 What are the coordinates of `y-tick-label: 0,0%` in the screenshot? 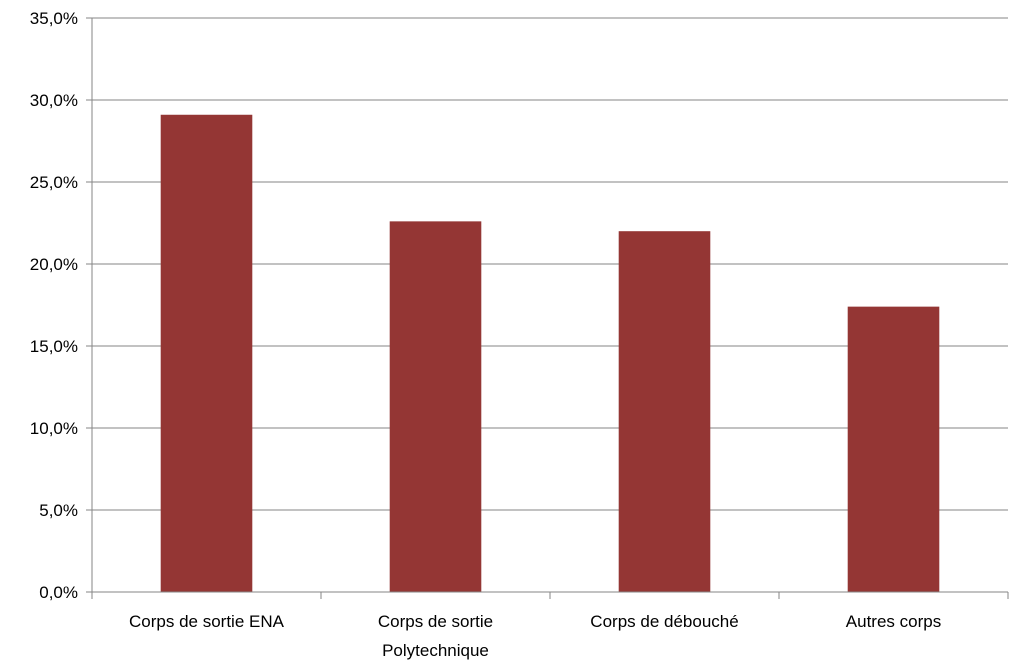 It's located at (58, 592).